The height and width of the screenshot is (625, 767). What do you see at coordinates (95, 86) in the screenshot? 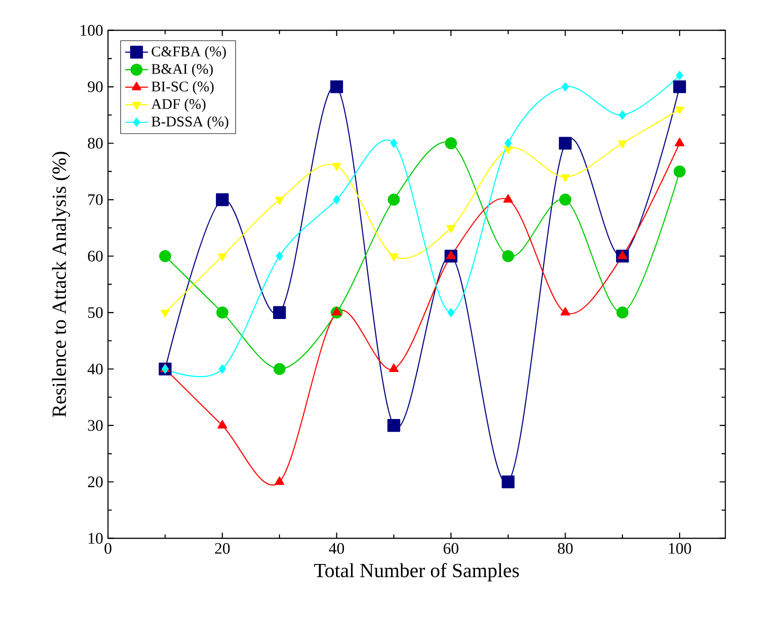
I see `y-tick-label: 90` at bounding box center [95, 86].